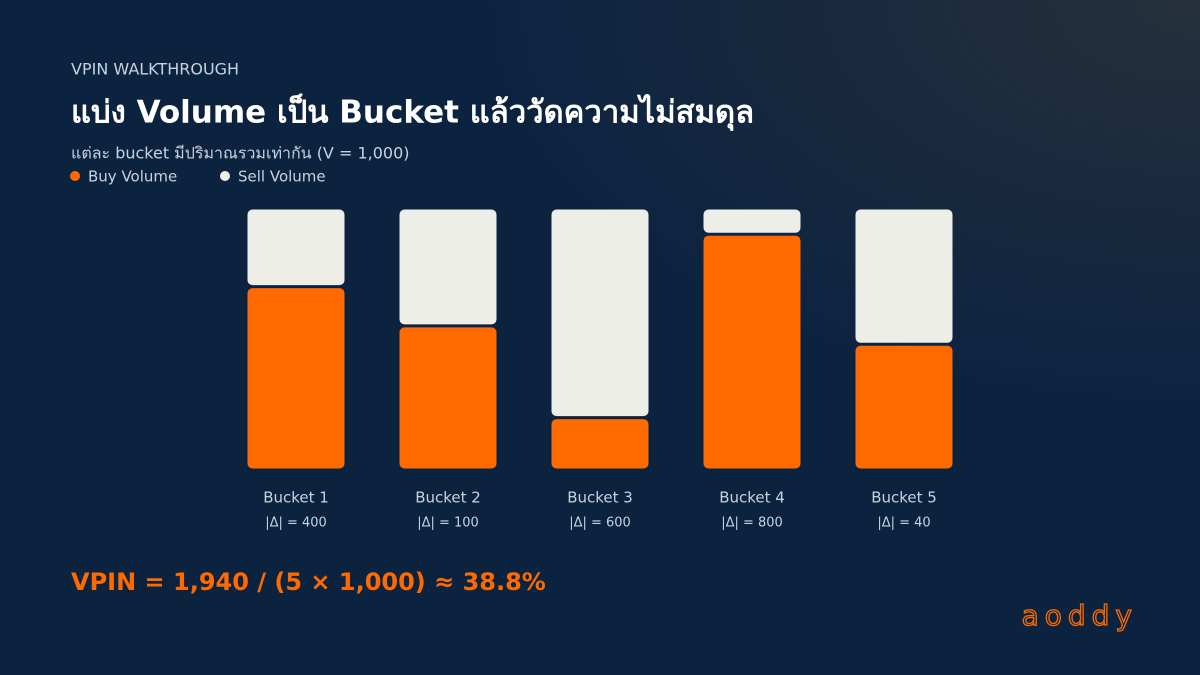  I want to click on x-tick-label: Bucket 5, so click(904, 498).